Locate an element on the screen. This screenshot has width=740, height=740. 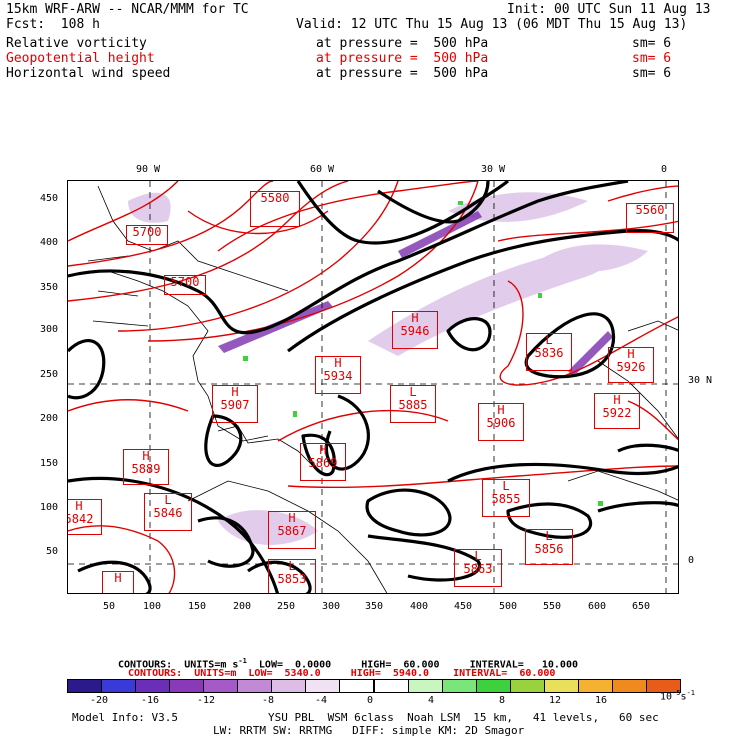
y-tick: 200 is located at coordinates (49, 418).